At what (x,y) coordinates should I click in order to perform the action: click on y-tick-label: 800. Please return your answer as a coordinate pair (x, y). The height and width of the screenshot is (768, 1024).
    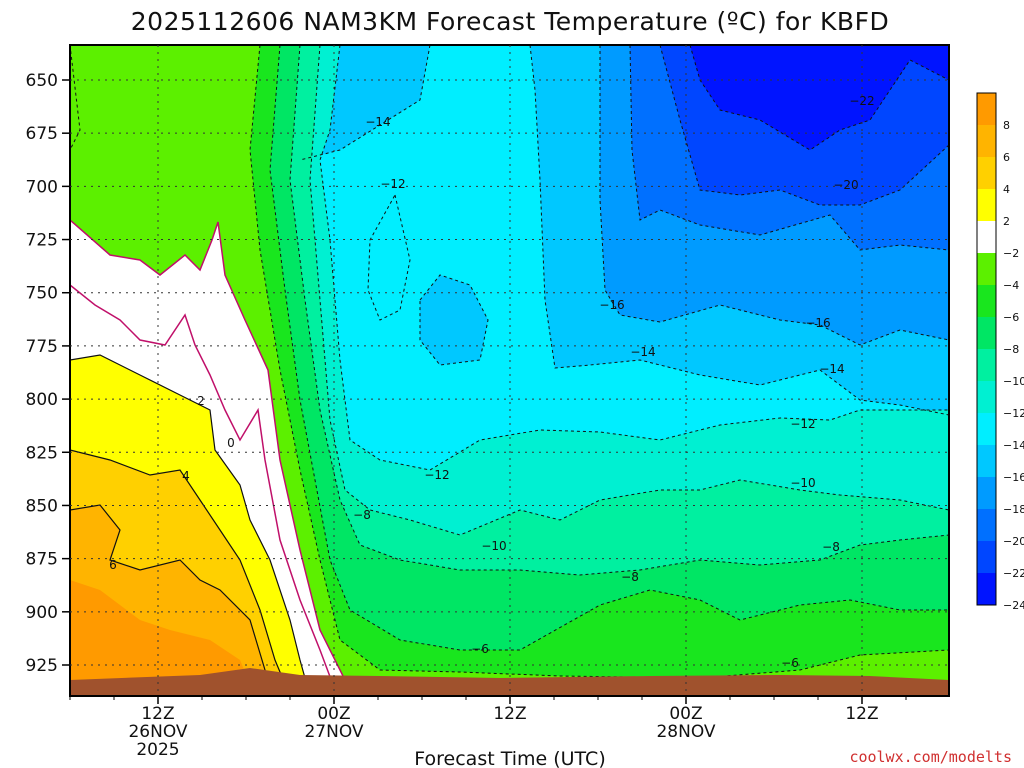
    Looking at the image, I should click on (42, 400).